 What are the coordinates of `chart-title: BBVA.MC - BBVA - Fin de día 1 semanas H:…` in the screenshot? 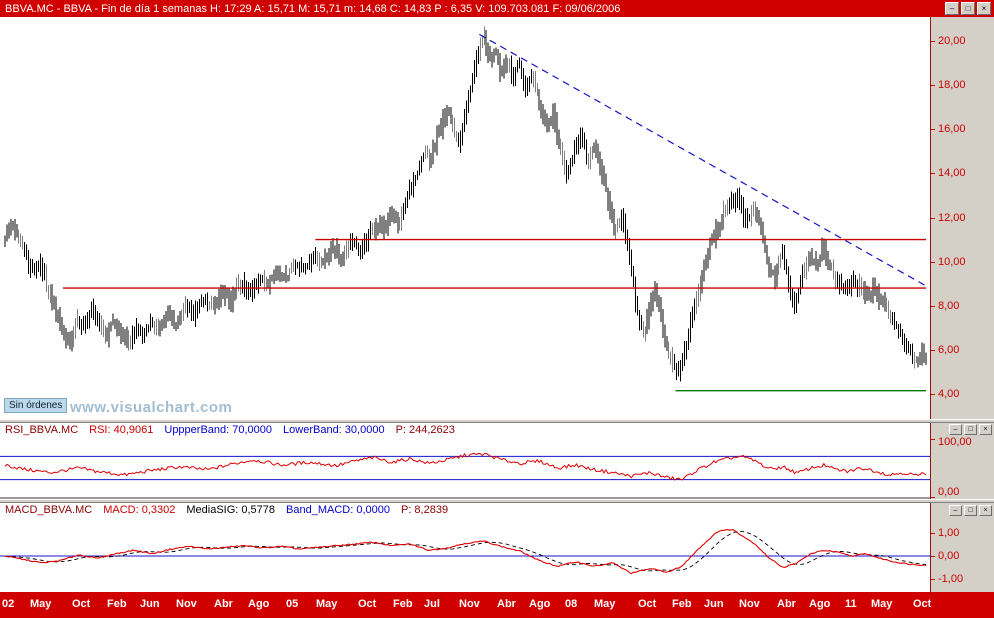 It's located at (313, 8).